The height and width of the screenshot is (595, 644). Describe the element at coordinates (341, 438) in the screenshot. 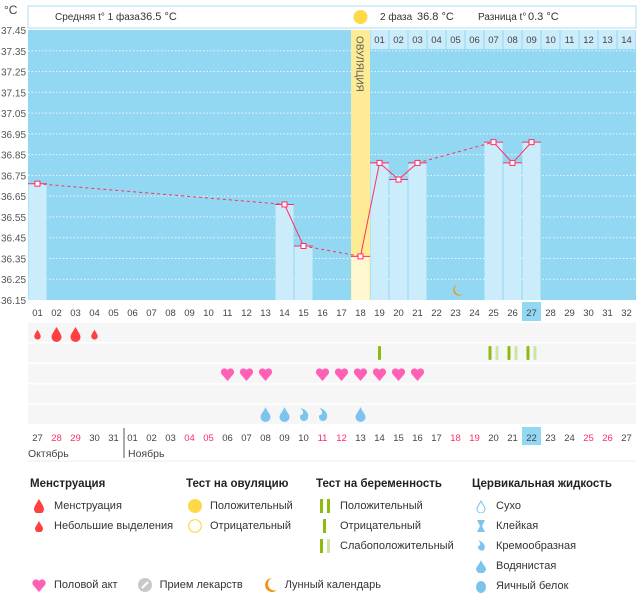

I see `date-label: 12` at that location.